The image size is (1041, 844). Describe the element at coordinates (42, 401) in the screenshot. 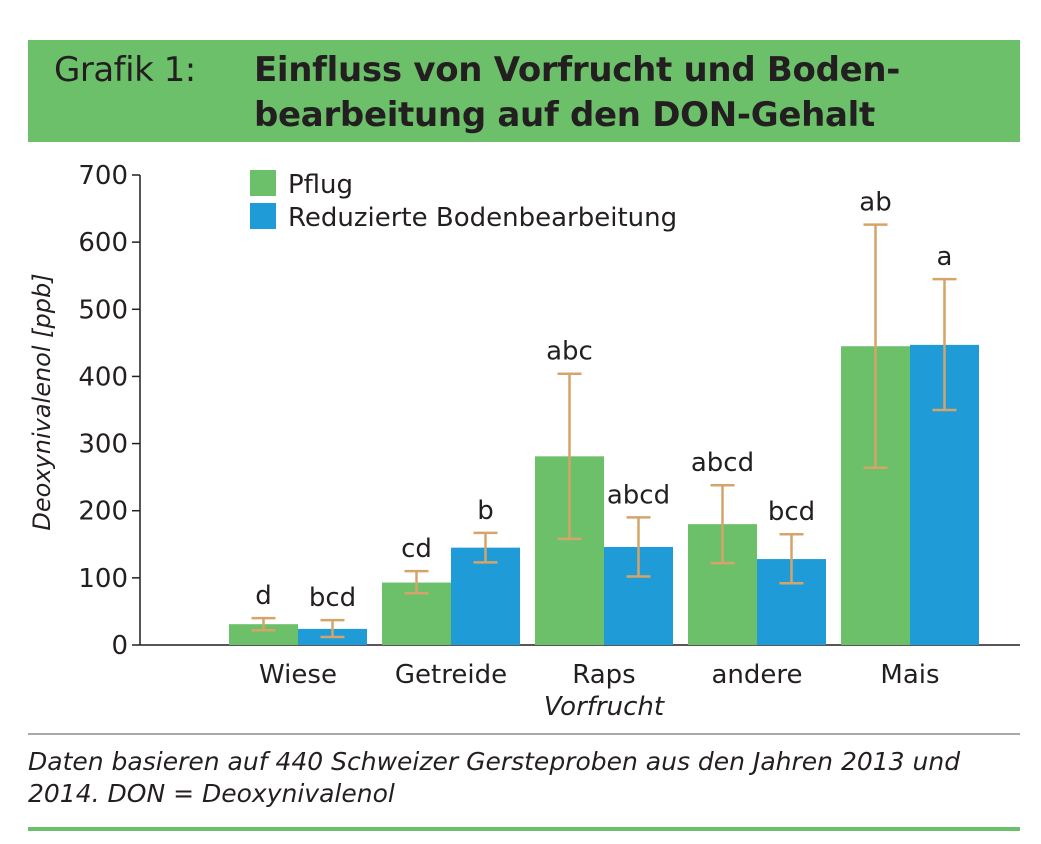

I see `y-axis-title: Deoxynivalenol [ppb]` at that location.